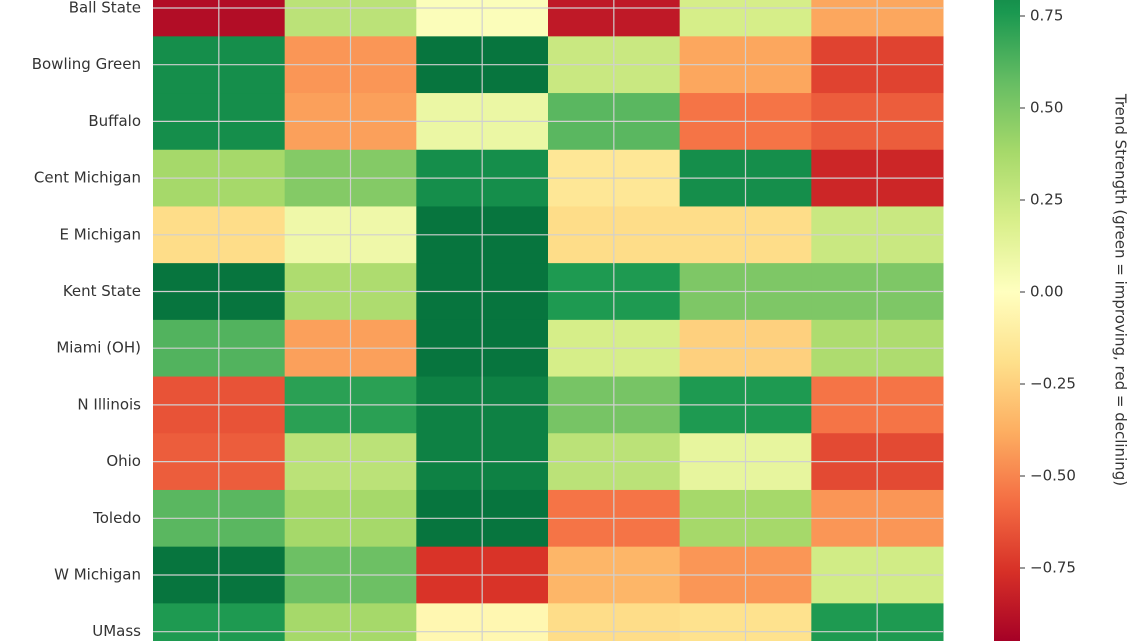 Image resolution: width=1140 pixels, height=641 pixels. I want to click on y-tick-label: Bowling Green, so click(86, 64).